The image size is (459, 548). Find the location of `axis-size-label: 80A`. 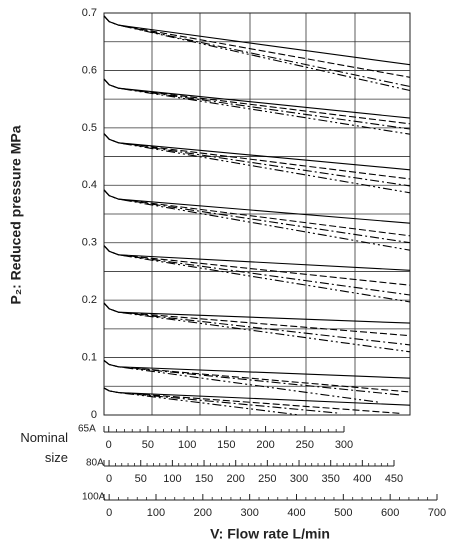

axis-size-label: 80A is located at coordinates (95, 463).